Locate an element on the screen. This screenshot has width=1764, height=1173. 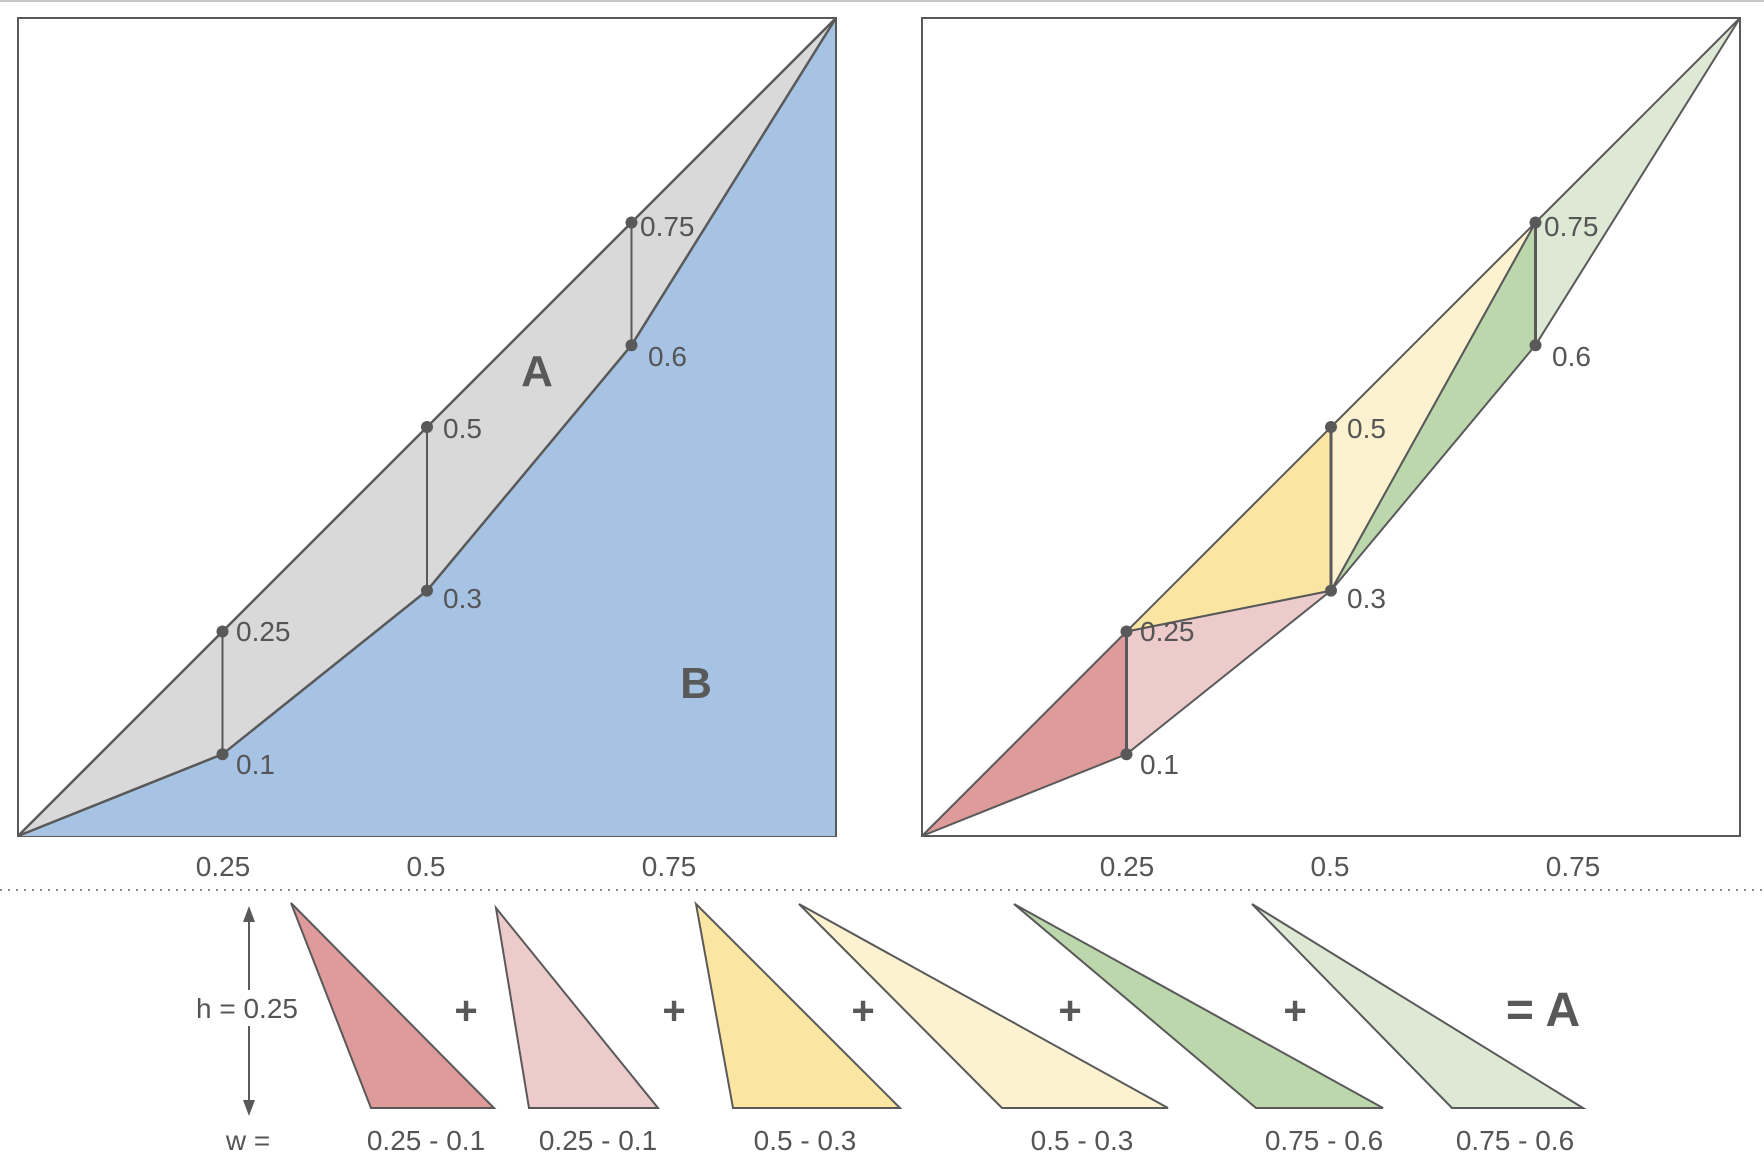
arrow-down-icon is located at coordinates (249, 1108).